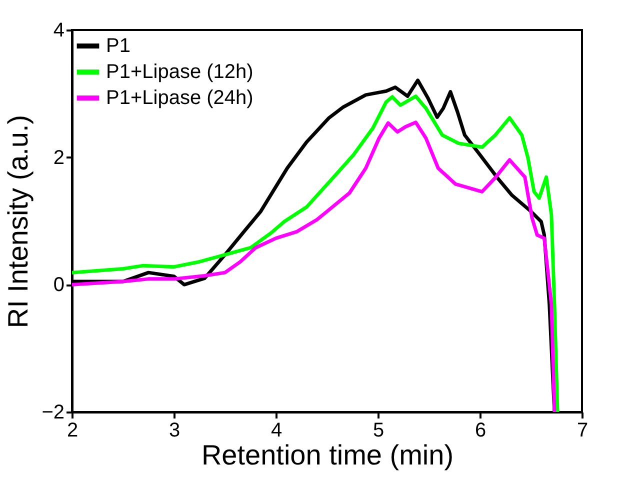 The height and width of the screenshot is (490, 632). Describe the element at coordinates (180, 72) in the screenshot. I see `legend-label: P1+Lipase (12h)` at that location.